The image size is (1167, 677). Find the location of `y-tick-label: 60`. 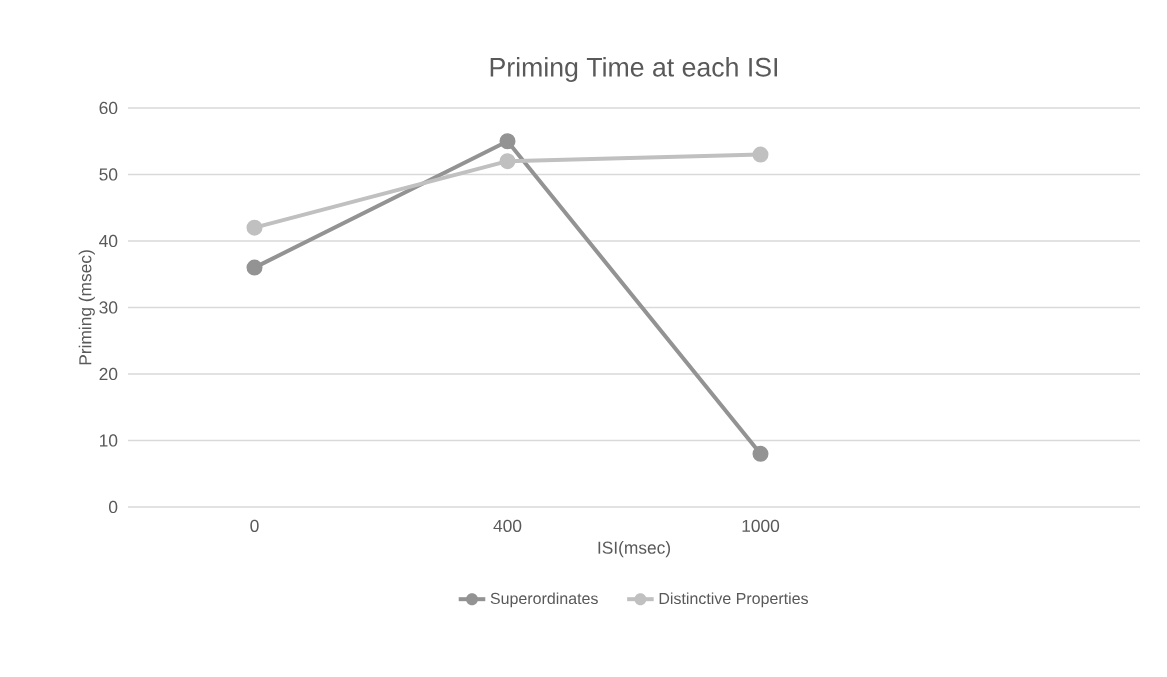

y-tick-label: 60 is located at coordinates (108, 108).